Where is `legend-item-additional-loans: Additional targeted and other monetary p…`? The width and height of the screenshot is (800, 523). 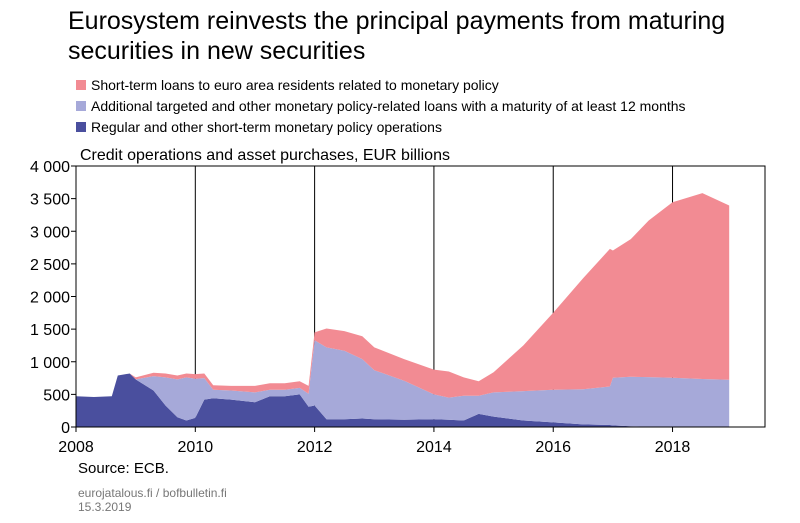 legend-item-additional-loans: Additional targeted and other monetary p… is located at coordinates (381, 105).